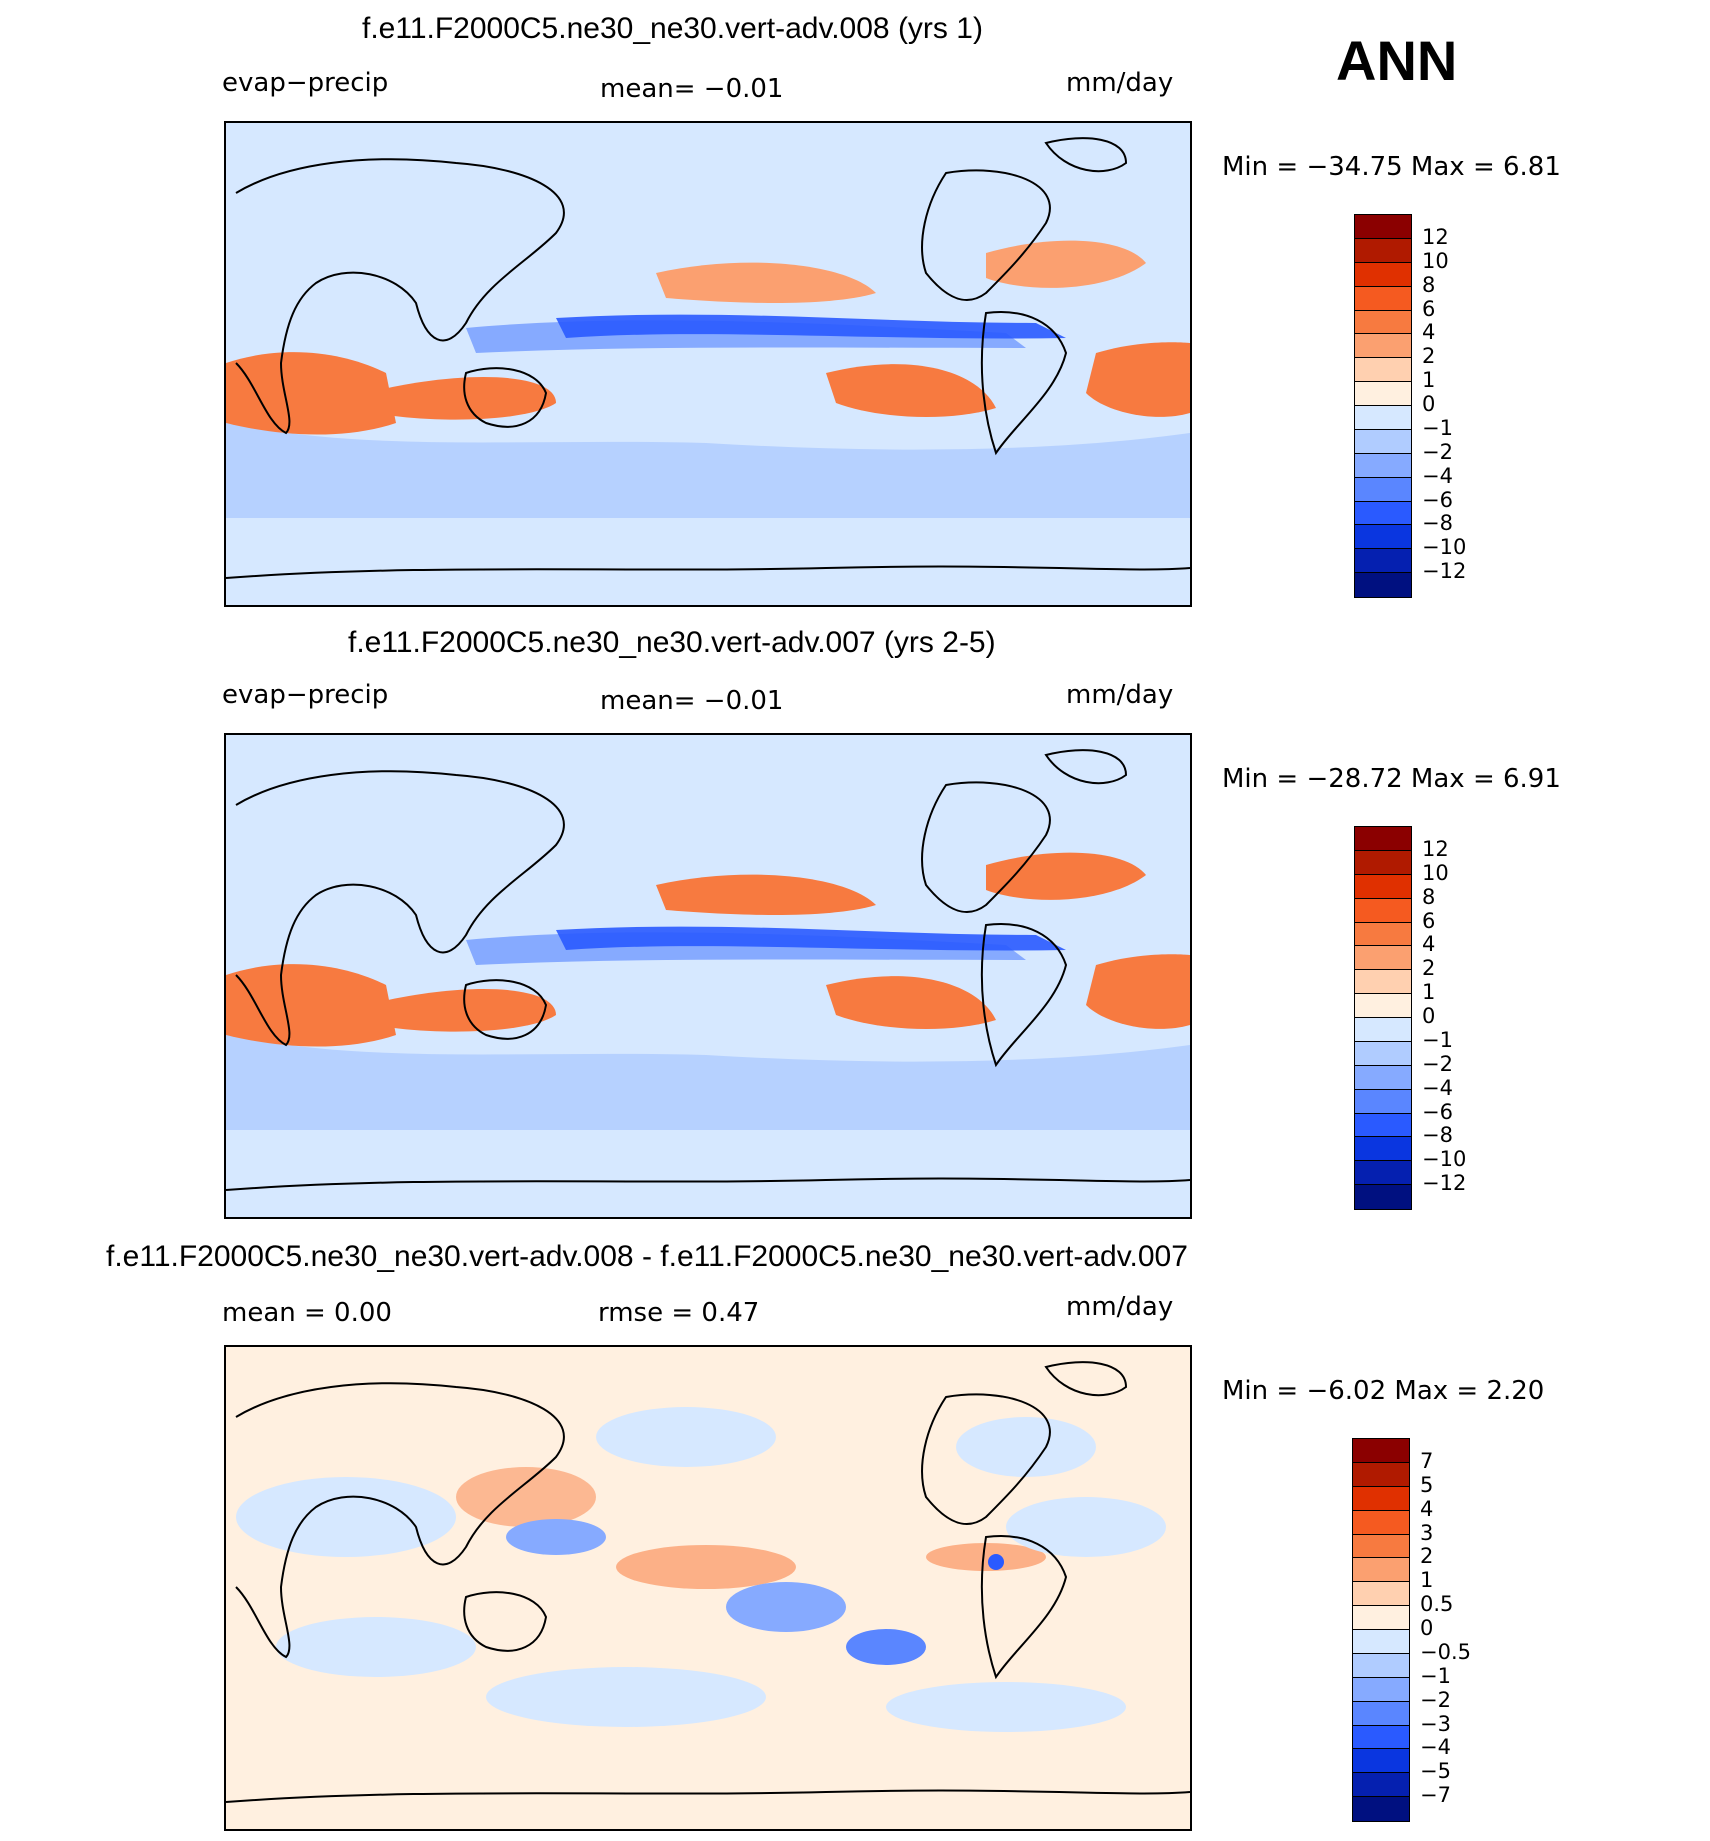  What do you see at coordinates (1435, 260) in the screenshot?
I see `colorbar-tick-label: 10` at bounding box center [1435, 260].